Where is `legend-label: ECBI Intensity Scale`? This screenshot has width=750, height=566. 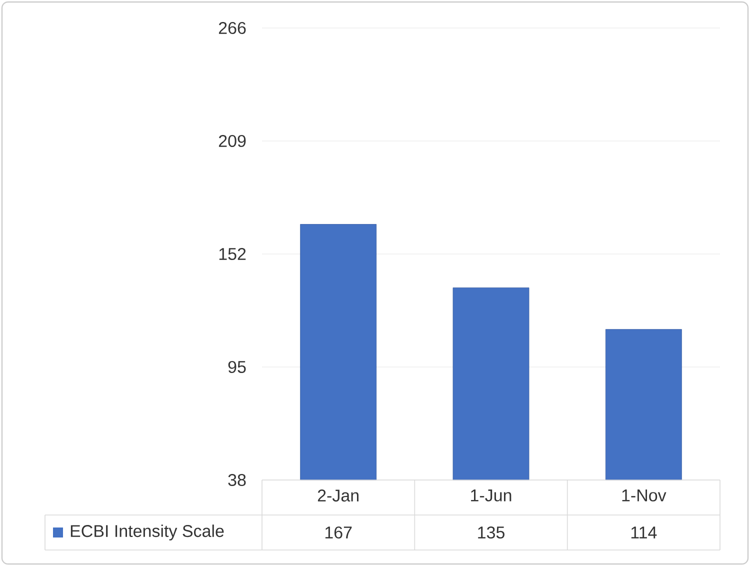 legend-label: ECBI Intensity Scale is located at coordinates (147, 532).